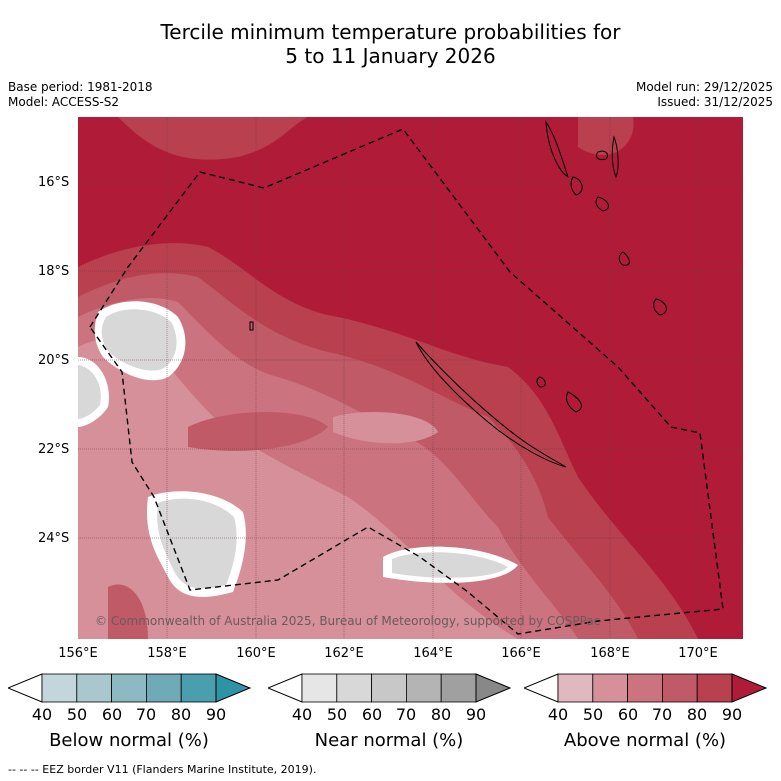  I want to click on above-normal-label: Above normal (%), so click(645, 740).